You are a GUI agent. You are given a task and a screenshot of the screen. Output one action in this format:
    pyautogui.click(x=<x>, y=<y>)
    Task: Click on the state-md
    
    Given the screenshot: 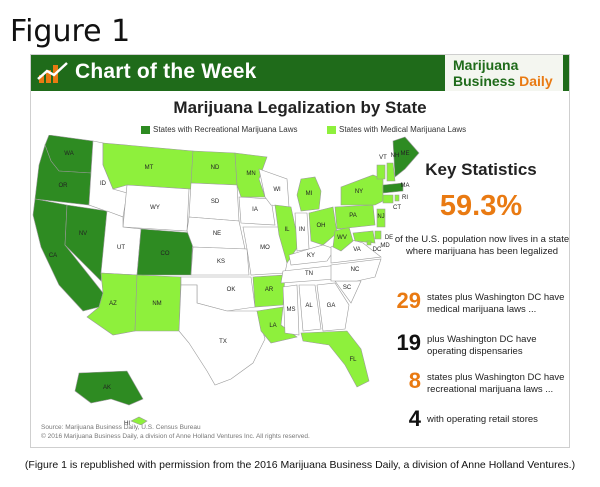 What is the action you would take?
    pyautogui.click(x=364, y=237)
    